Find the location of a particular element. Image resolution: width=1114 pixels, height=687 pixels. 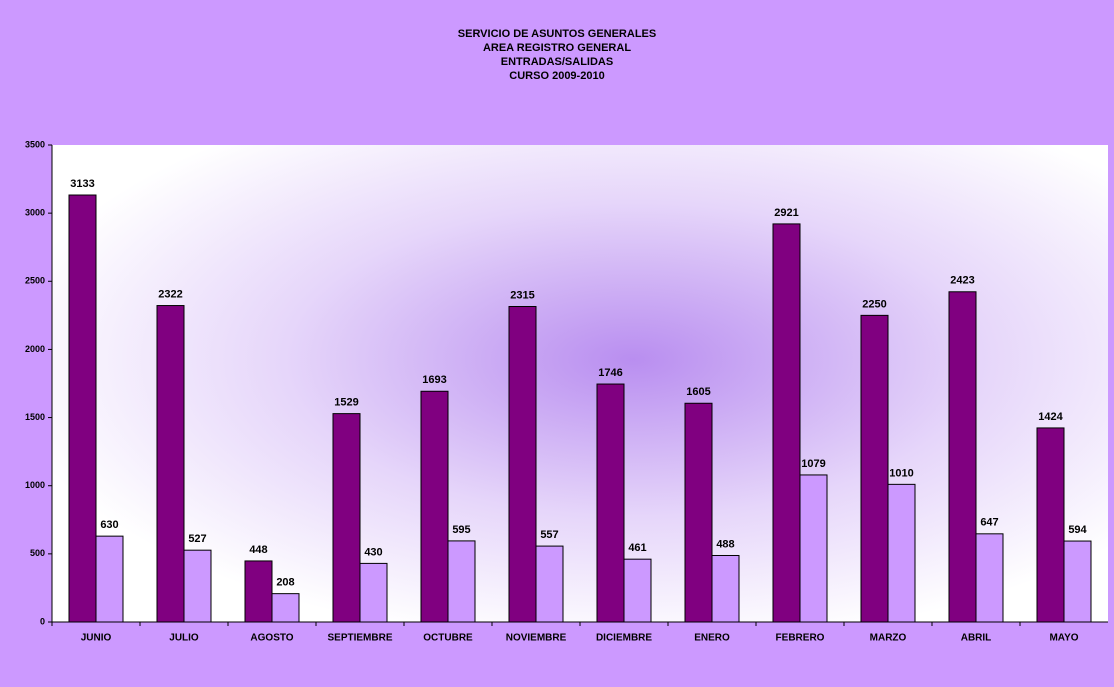

data-label: 595 is located at coordinates (461, 530).